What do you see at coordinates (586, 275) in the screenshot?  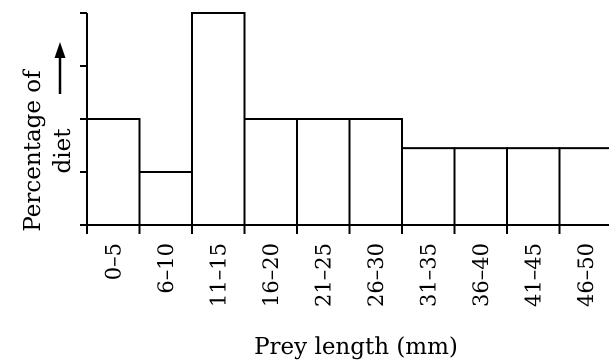 I see `x-tick-label-10: 46–50` at bounding box center [586, 275].